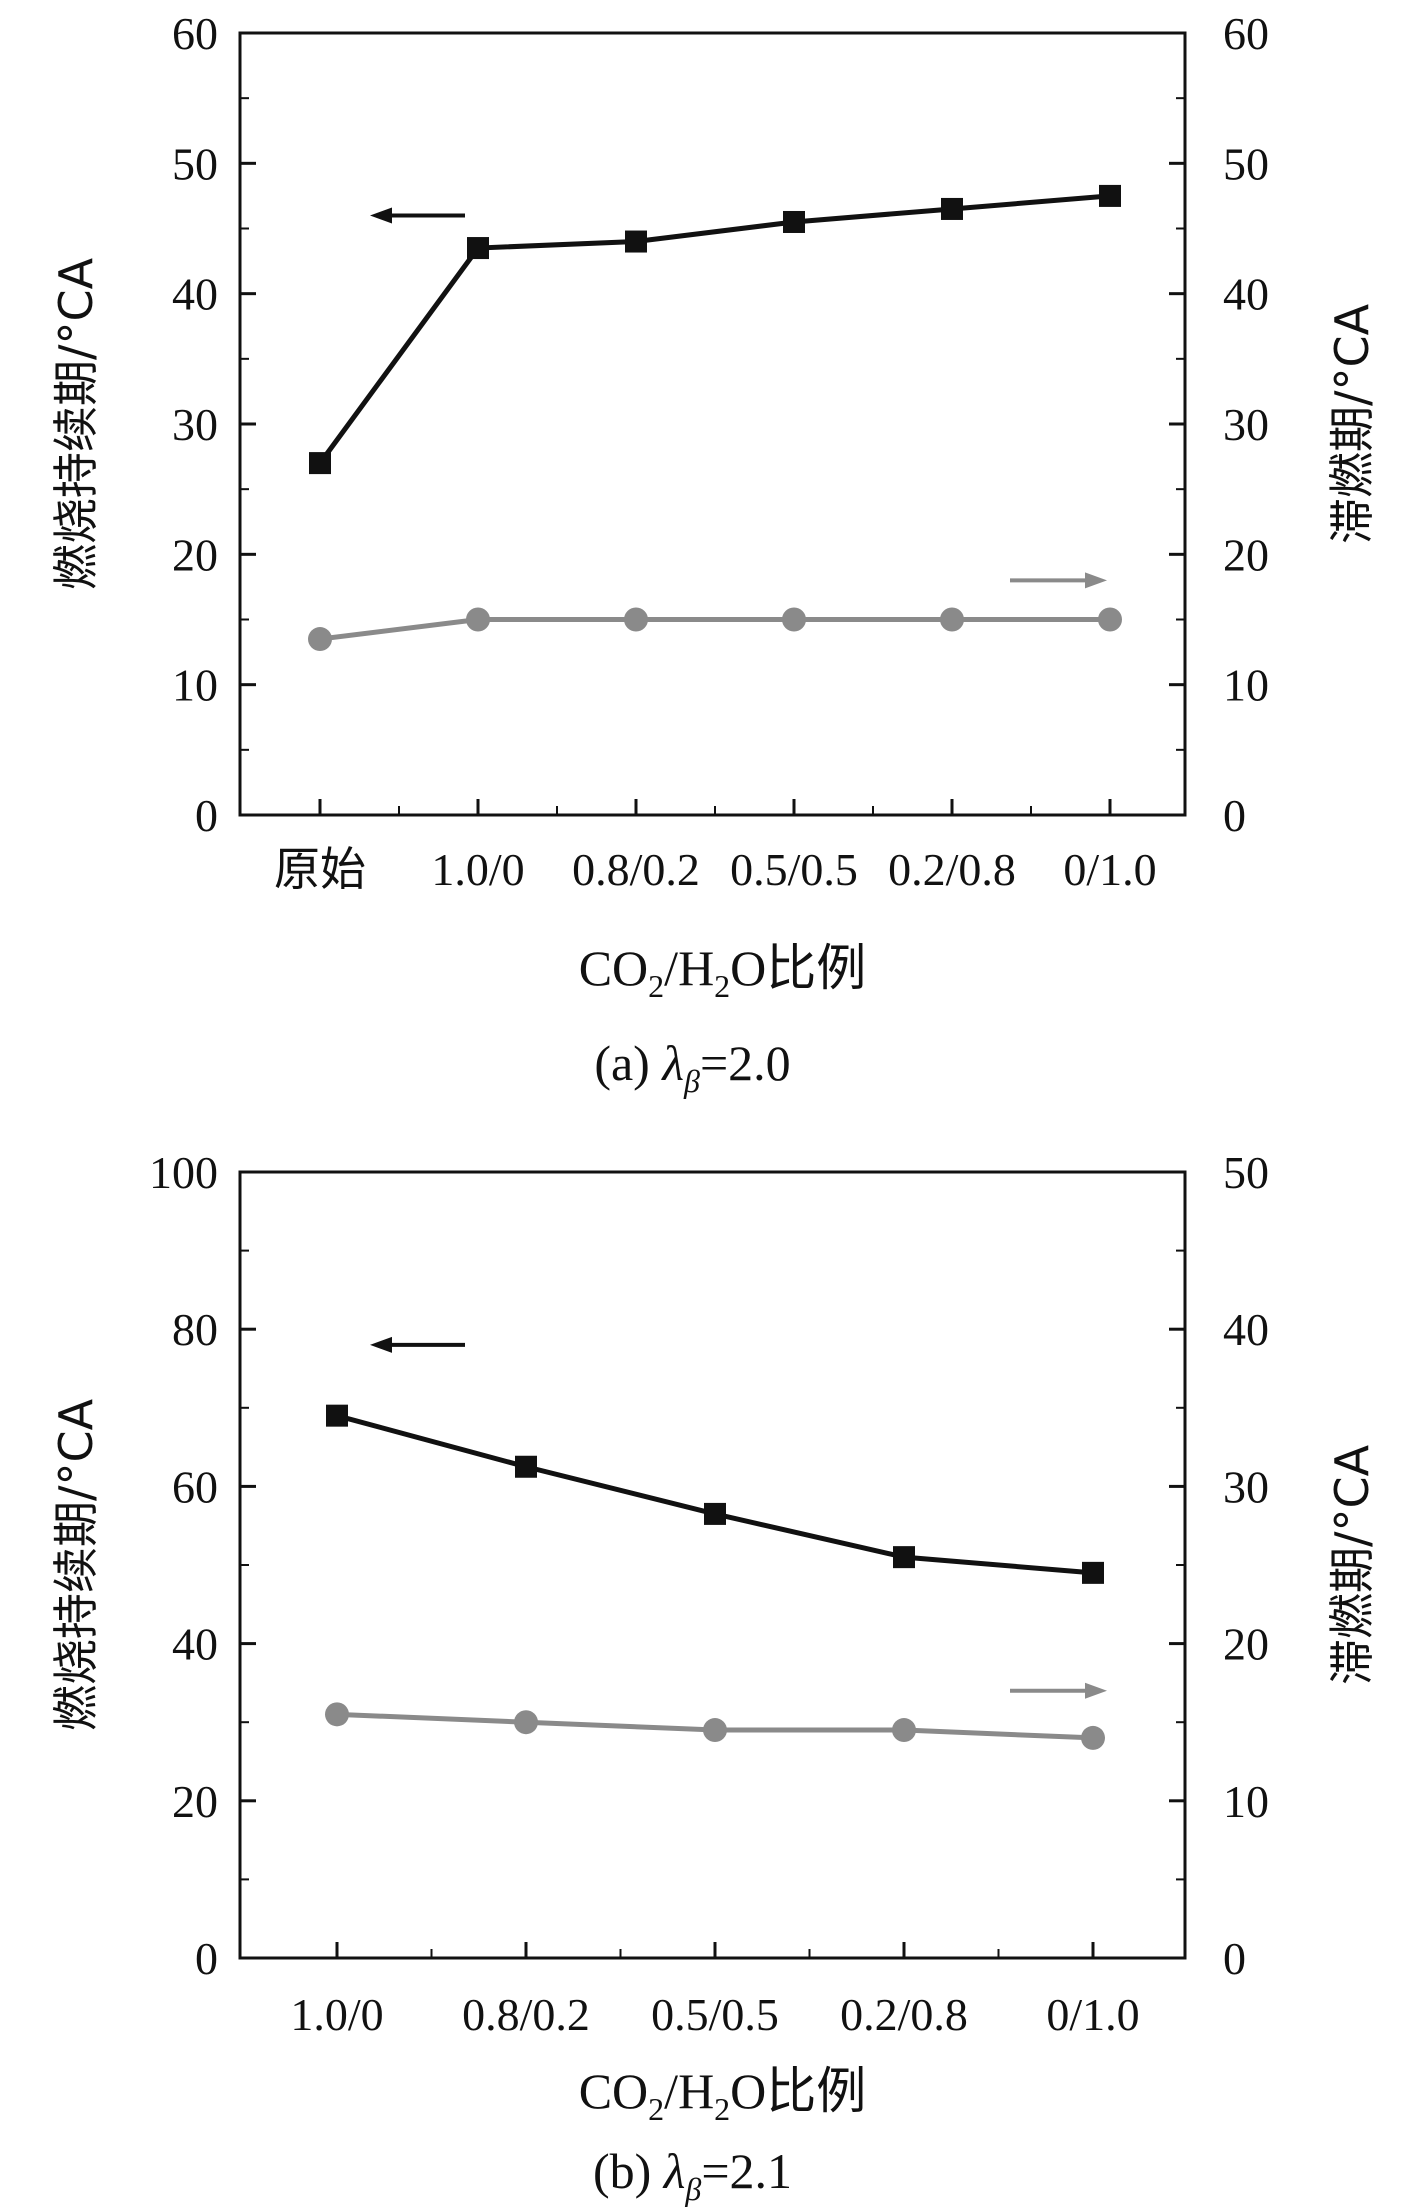 This screenshot has width=1417, height=2209. I want to click on caption: (b) λβ=2.1, so click(692, 2175).